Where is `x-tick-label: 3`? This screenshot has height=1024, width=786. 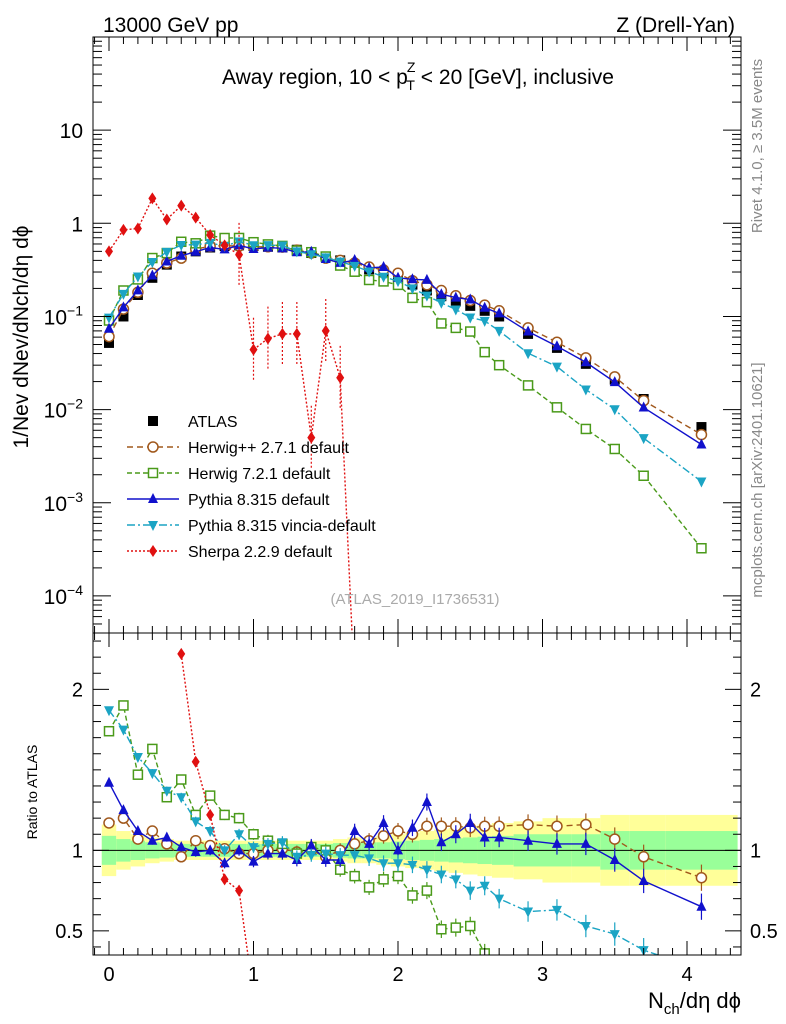 x-tick-label: 3 is located at coordinates (542, 975).